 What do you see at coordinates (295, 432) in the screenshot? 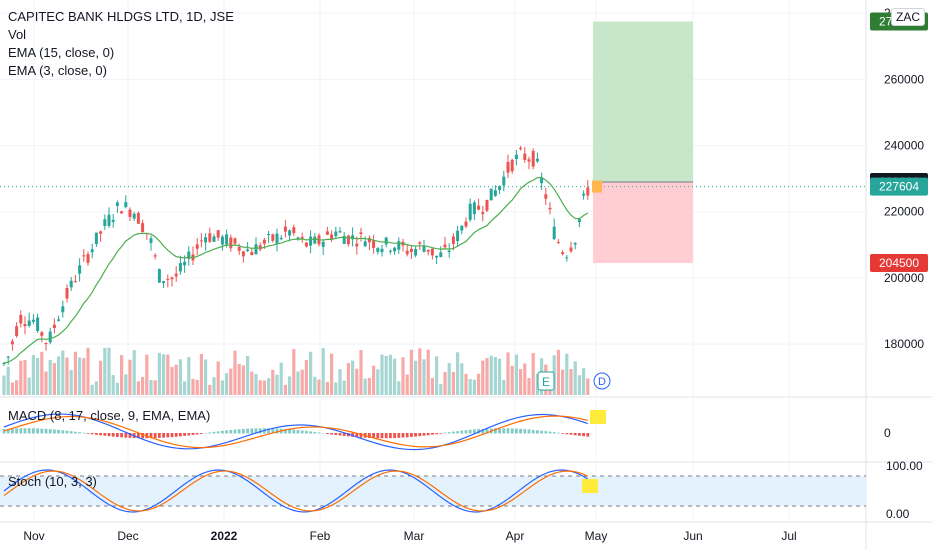
I see `macd-line` at bounding box center [295, 432].